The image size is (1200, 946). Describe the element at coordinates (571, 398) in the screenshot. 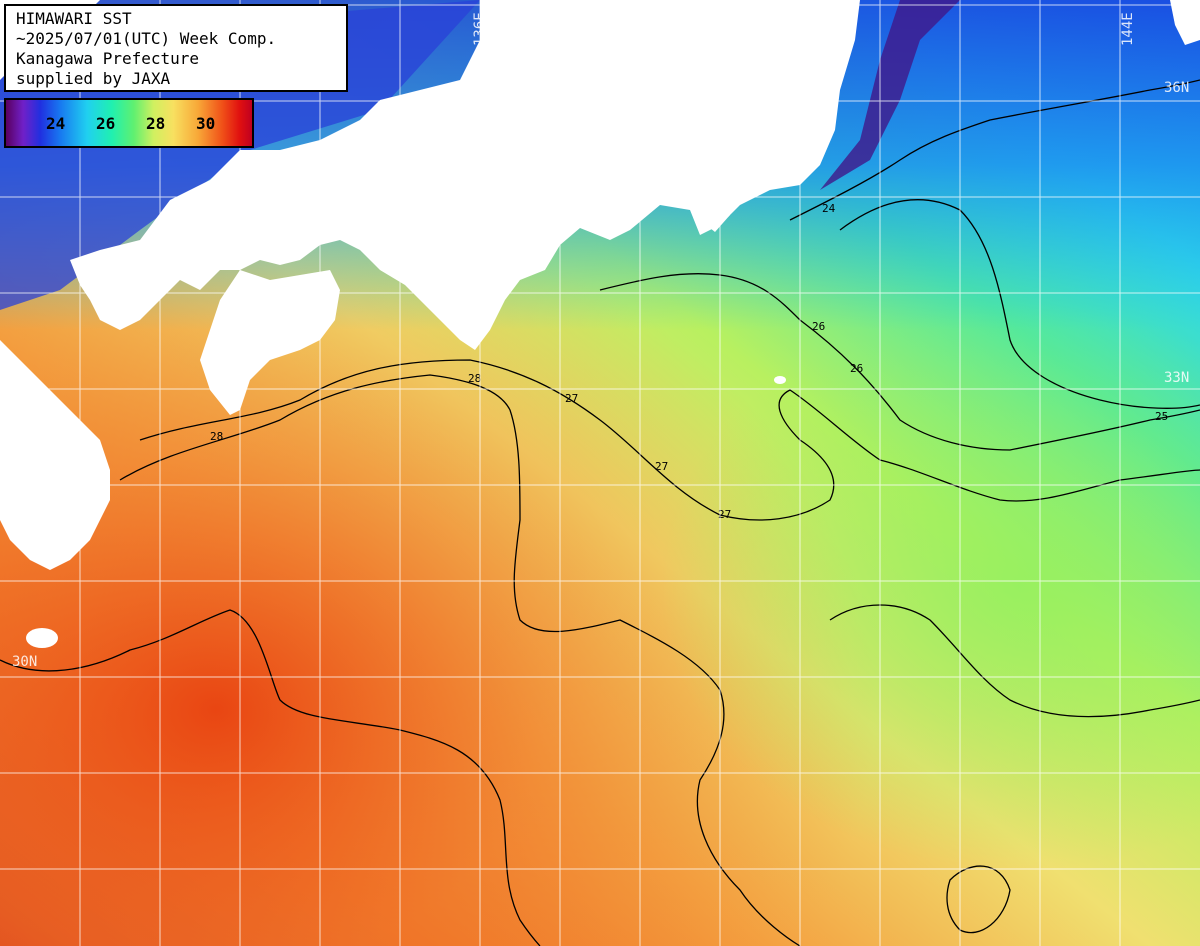

I see `label-27-a: 27` at that location.